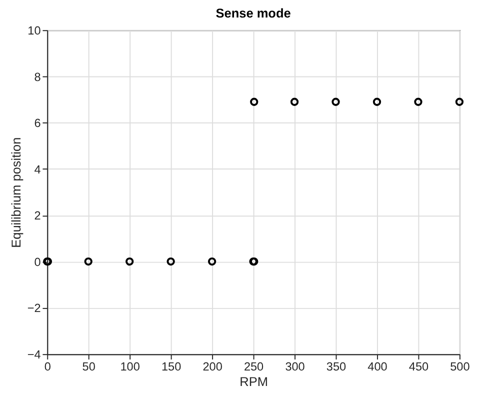  Describe the element at coordinates (38, 123) in the screenshot. I see `y-tick-label: 6` at that location.